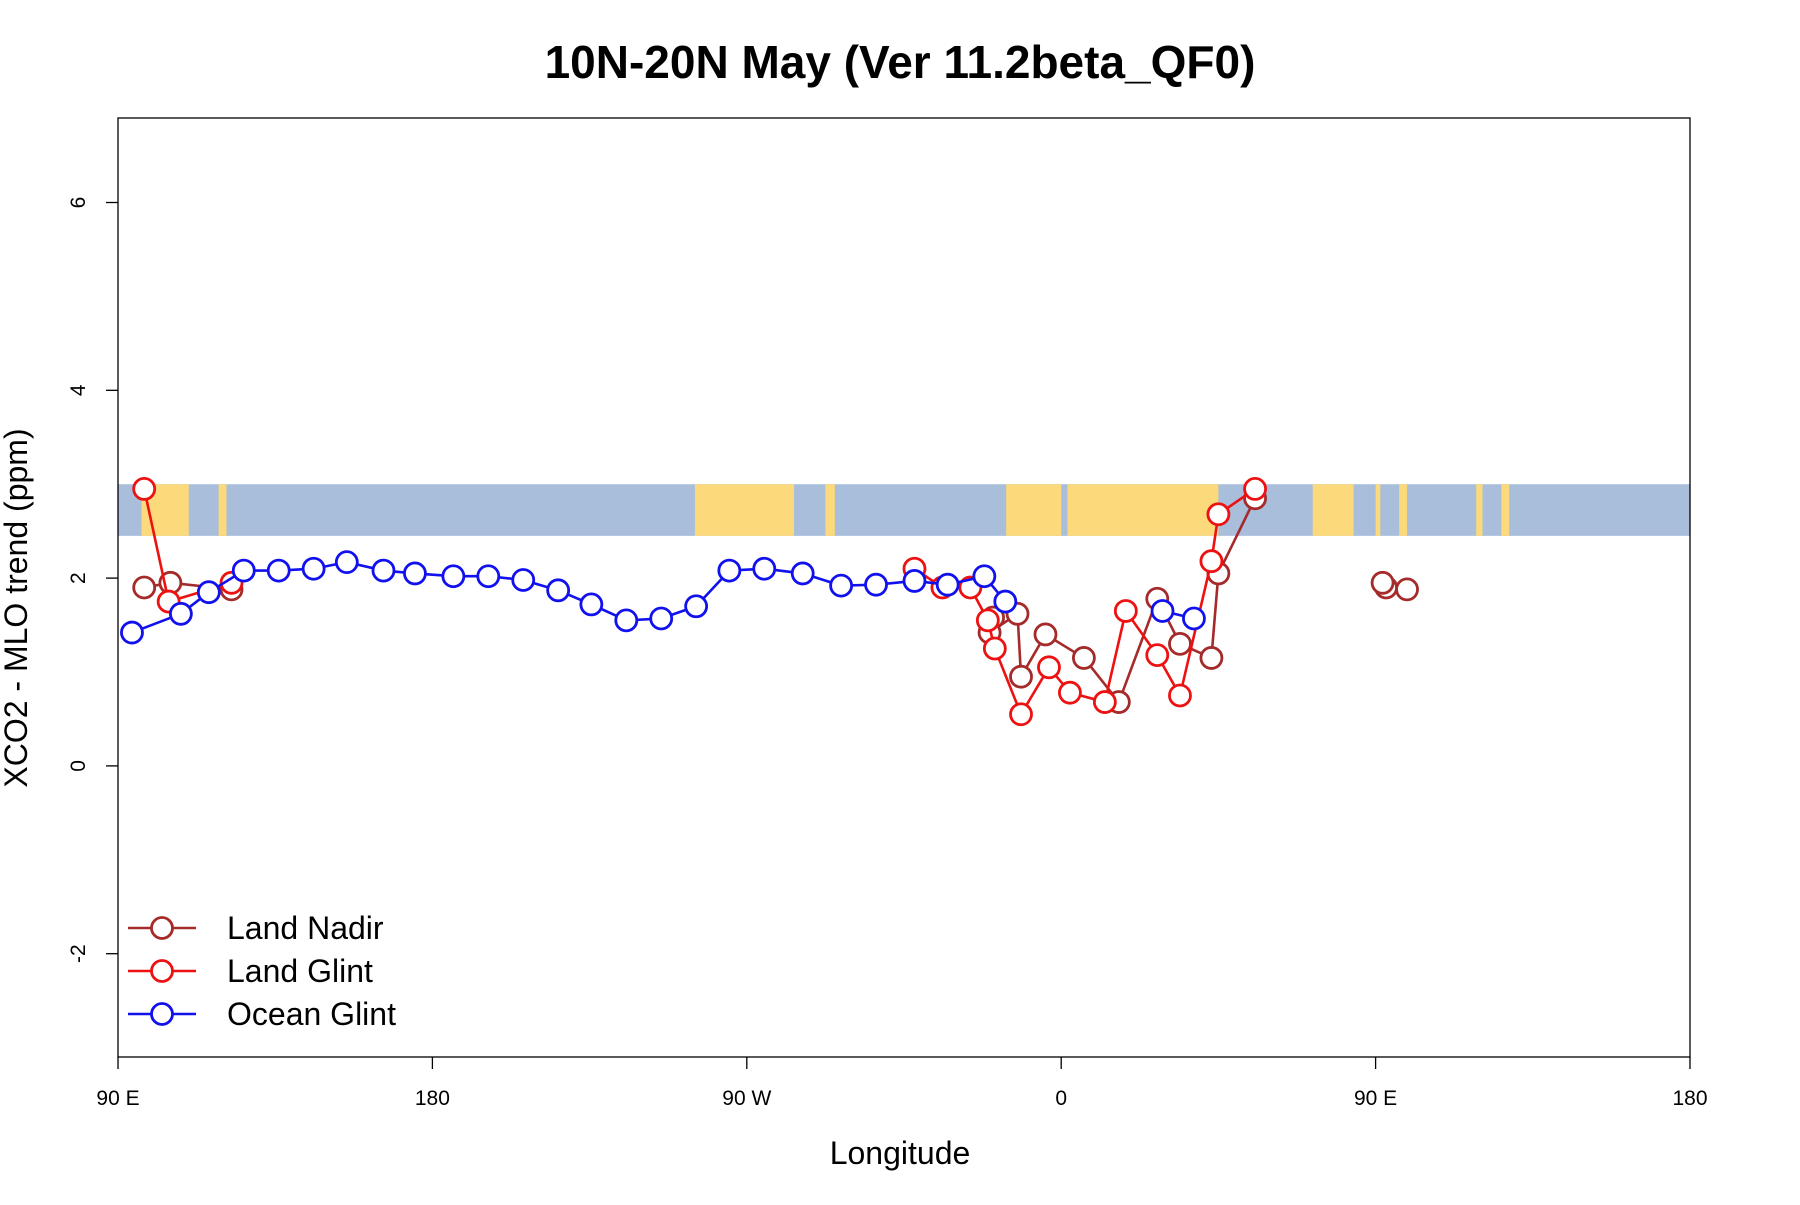 This screenshot has height=1205, width=1800. Describe the element at coordinates (904, 510) in the screenshot. I see `map-band-ocean` at that location.